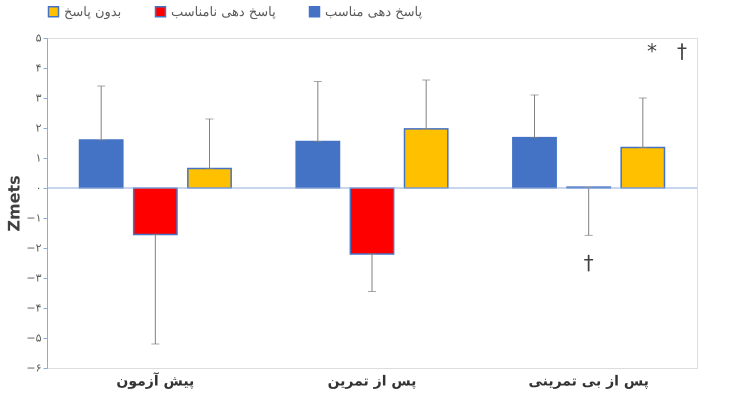 The width and height of the screenshot is (743, 403). I want to click on y-tick-label: −۱, so click(34, 218).